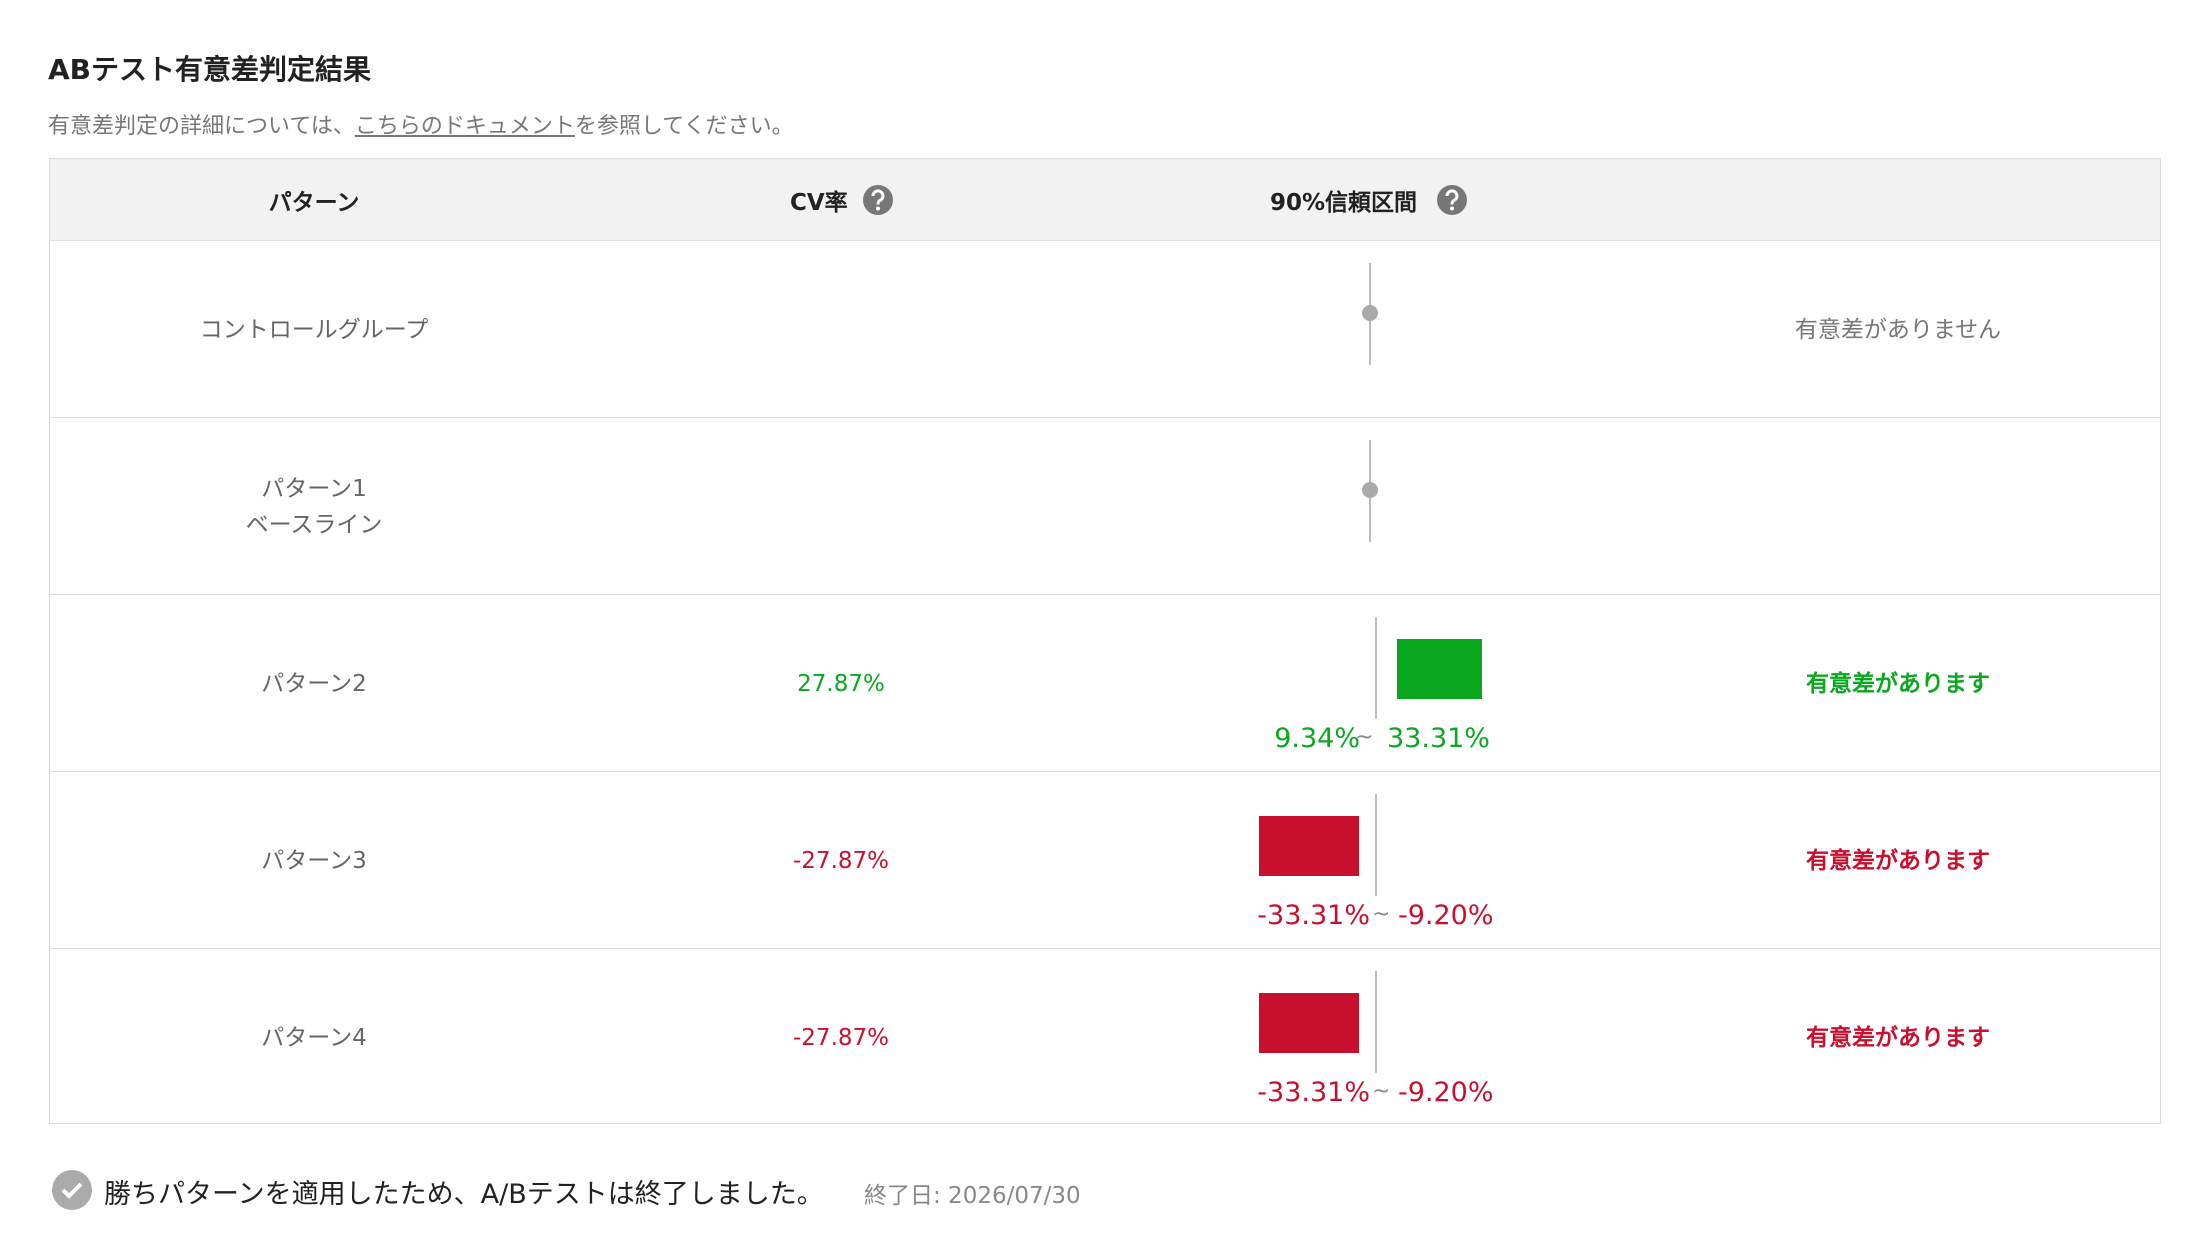 The width and height of the screenshot is (2200, 1256). Describe the element at coordinates (1105, 1037) in the screenshot. I see `table-row: パターン4 -27.87% -33.31% ~ -9.20% 有意差があります` at that location.